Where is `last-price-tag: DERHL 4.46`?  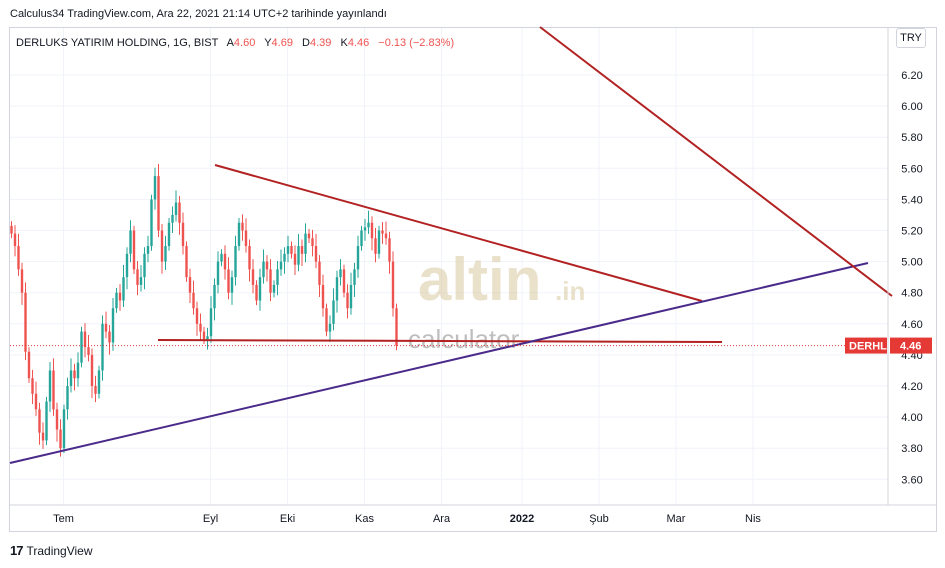
last-price-tag: DERHL 4.46 is located at coordinates (888, 345).